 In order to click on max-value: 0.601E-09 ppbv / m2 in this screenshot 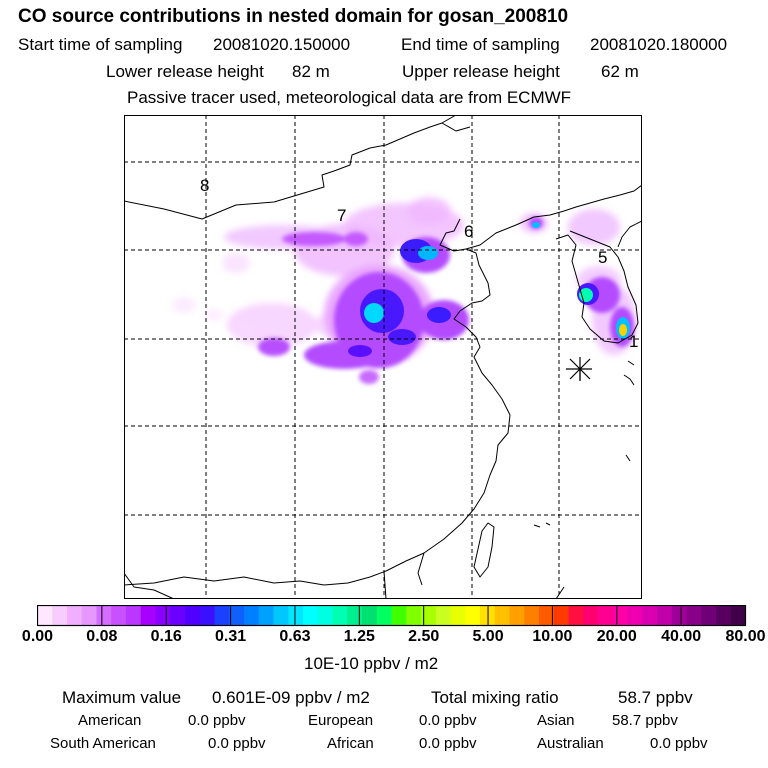, I will do `click(291, 697)`.